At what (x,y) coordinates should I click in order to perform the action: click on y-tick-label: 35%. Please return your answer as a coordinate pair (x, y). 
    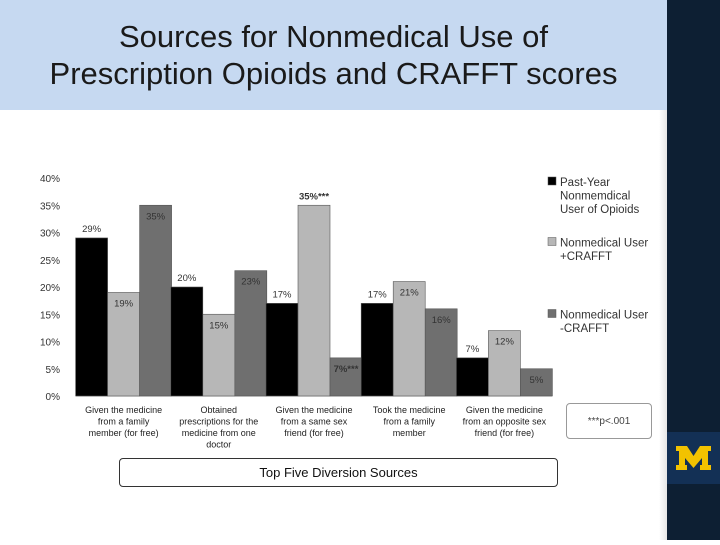
    Looking at the image, I should click on (50, 206).